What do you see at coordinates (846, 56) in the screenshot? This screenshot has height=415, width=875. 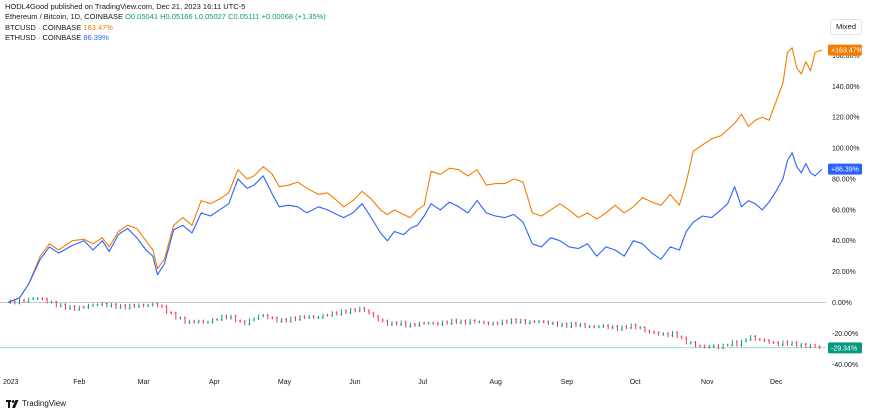 I see `y-tick-label: 160.00%` at bounding box center [846, 56].